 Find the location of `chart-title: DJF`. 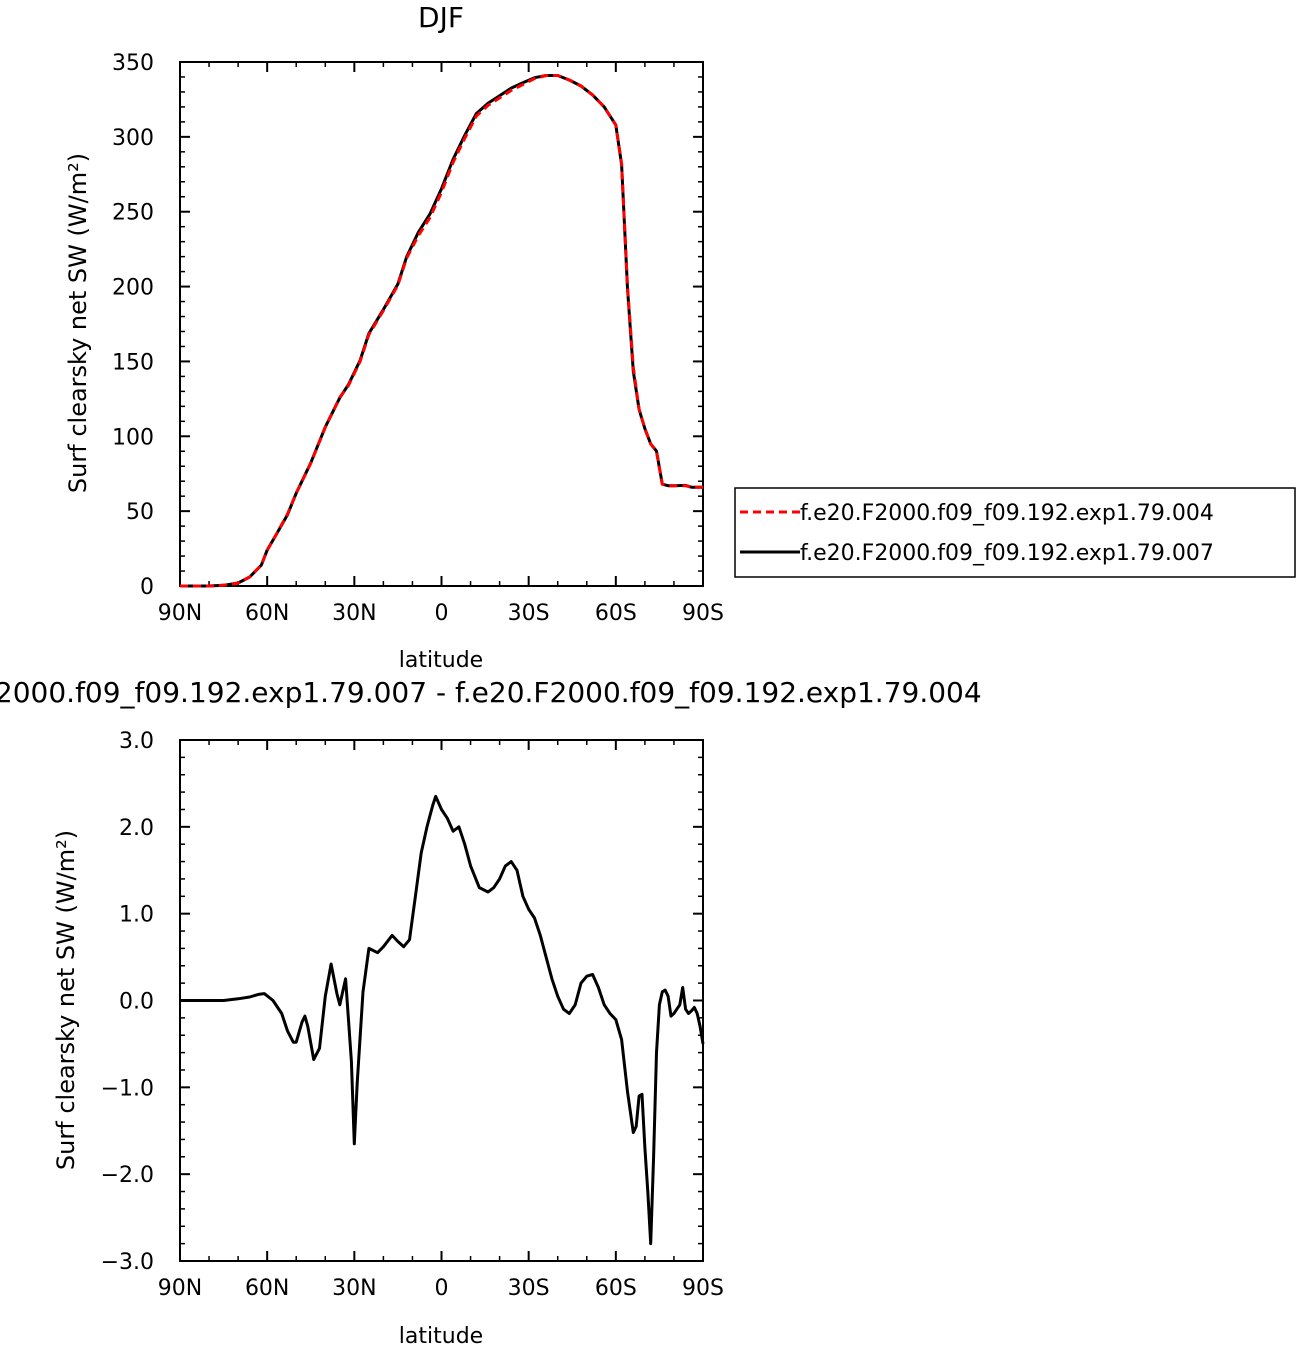

chart-title: DJF is located at coordinates (441, 17).